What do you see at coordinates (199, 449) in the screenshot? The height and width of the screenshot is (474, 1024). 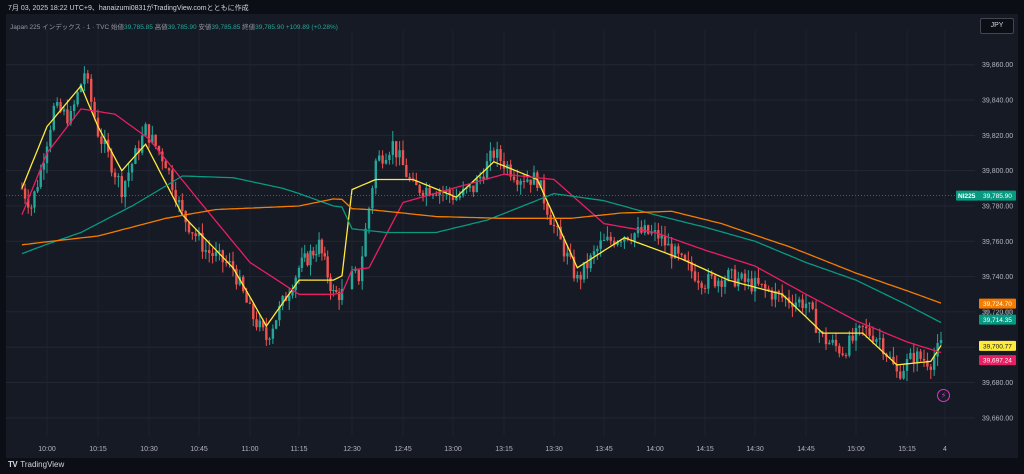 I see `x-tick-label: 10:45` at bounding box center [199, 449].